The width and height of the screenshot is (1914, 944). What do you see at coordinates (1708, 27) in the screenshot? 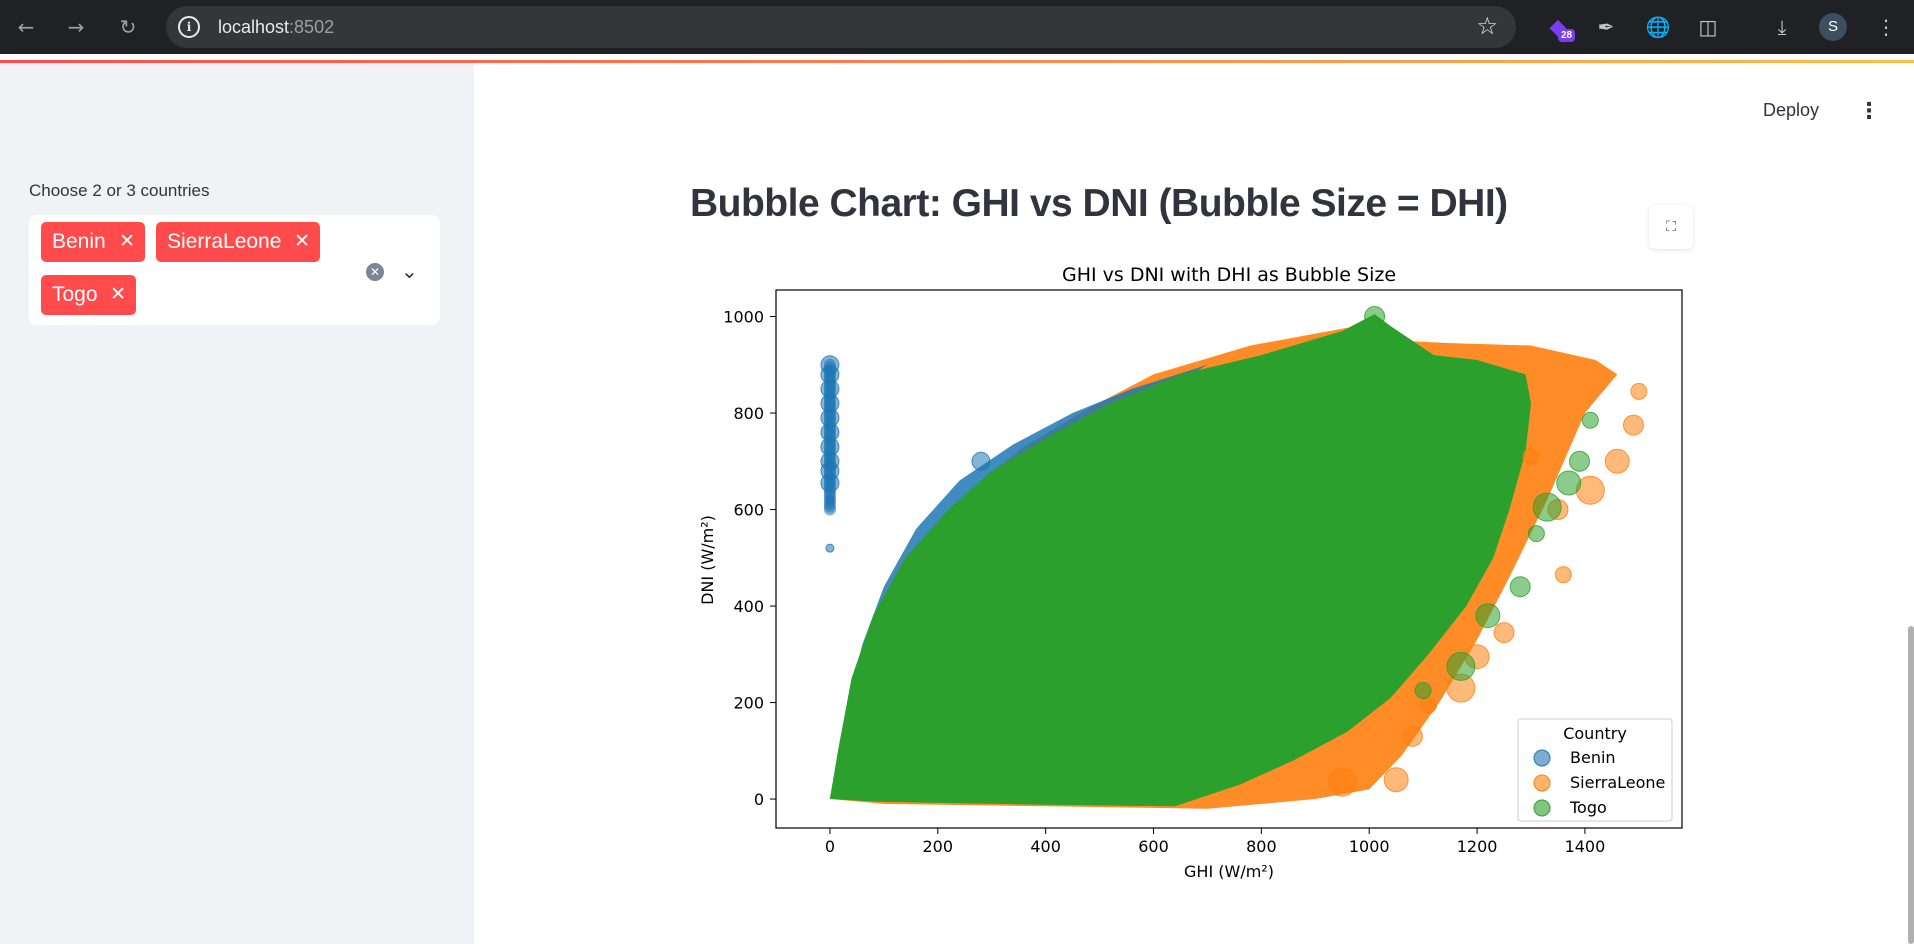
I see `extensions-puzzle-icon: ◫` at bounding box center [1708, 27].